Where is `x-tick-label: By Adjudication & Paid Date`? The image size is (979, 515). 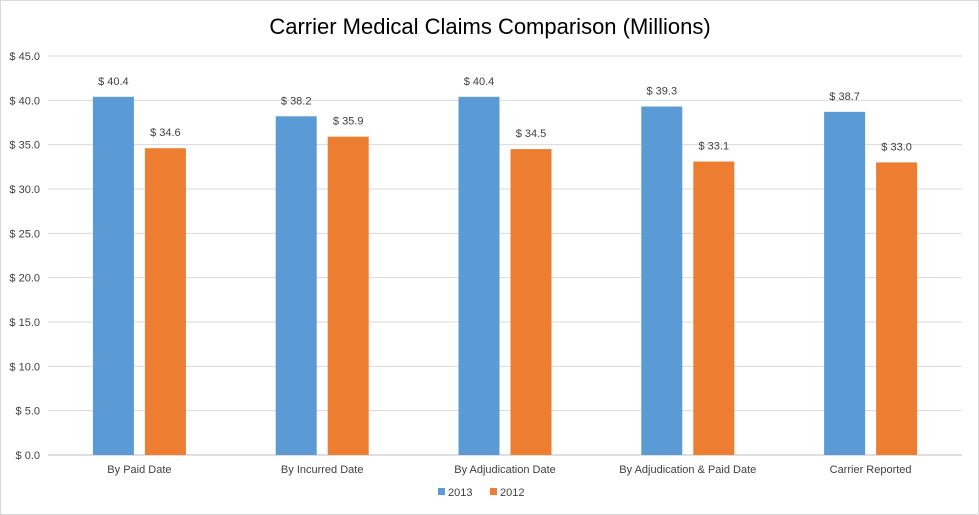 x-tick-label: By Adjudication & Paid Date is located at coordinates (687, 470).